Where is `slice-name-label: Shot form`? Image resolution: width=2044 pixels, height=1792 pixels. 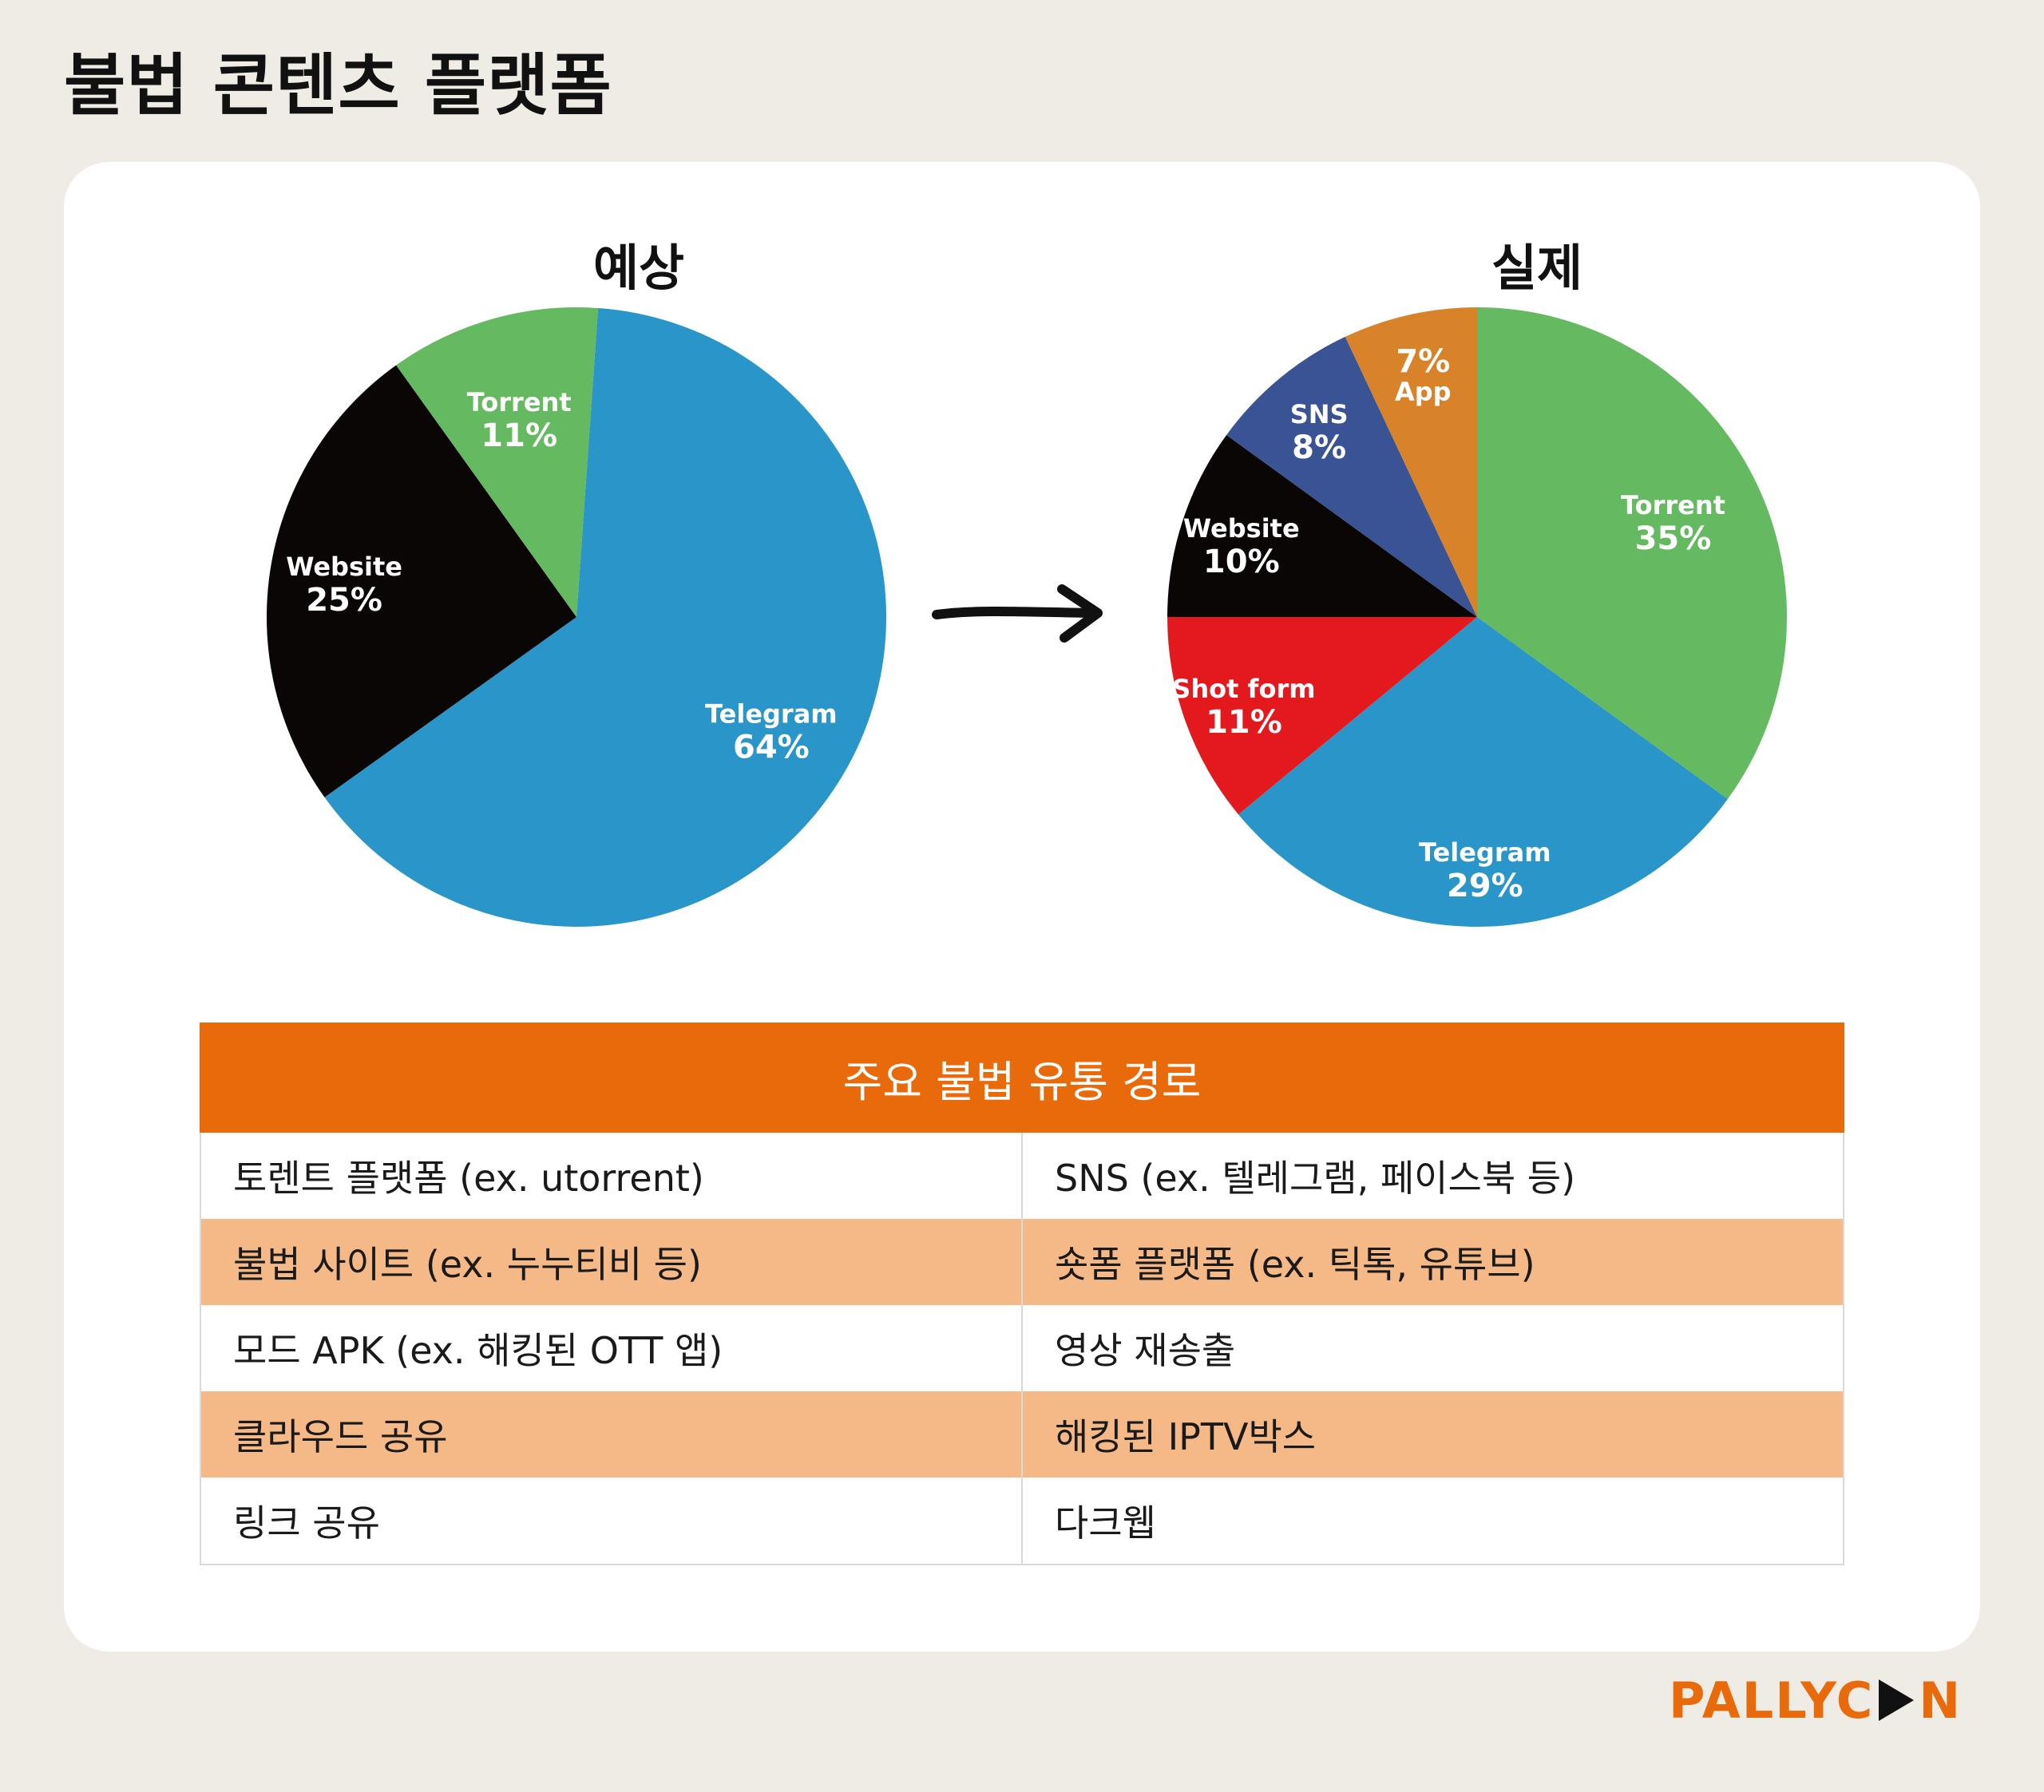
slice-name-label: Shot form is located at coordinates (1243, 689).